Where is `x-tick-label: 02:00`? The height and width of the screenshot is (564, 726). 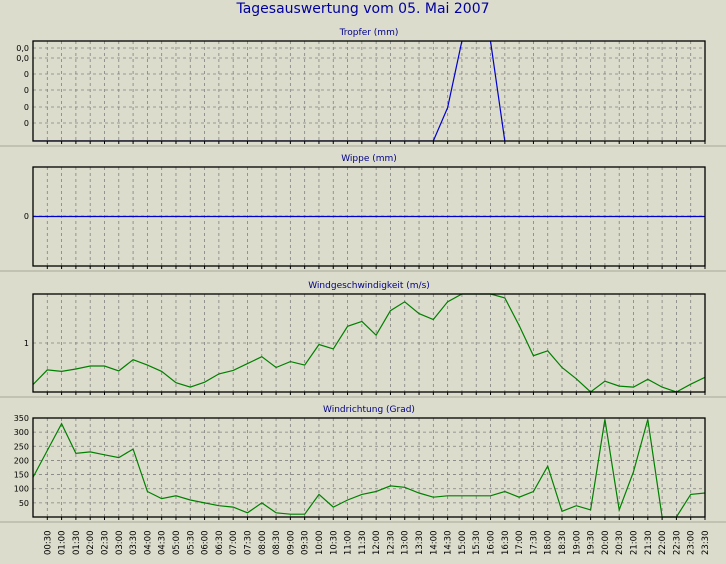
x-tick-label: 02:00 is located at coordinates (91, 543).